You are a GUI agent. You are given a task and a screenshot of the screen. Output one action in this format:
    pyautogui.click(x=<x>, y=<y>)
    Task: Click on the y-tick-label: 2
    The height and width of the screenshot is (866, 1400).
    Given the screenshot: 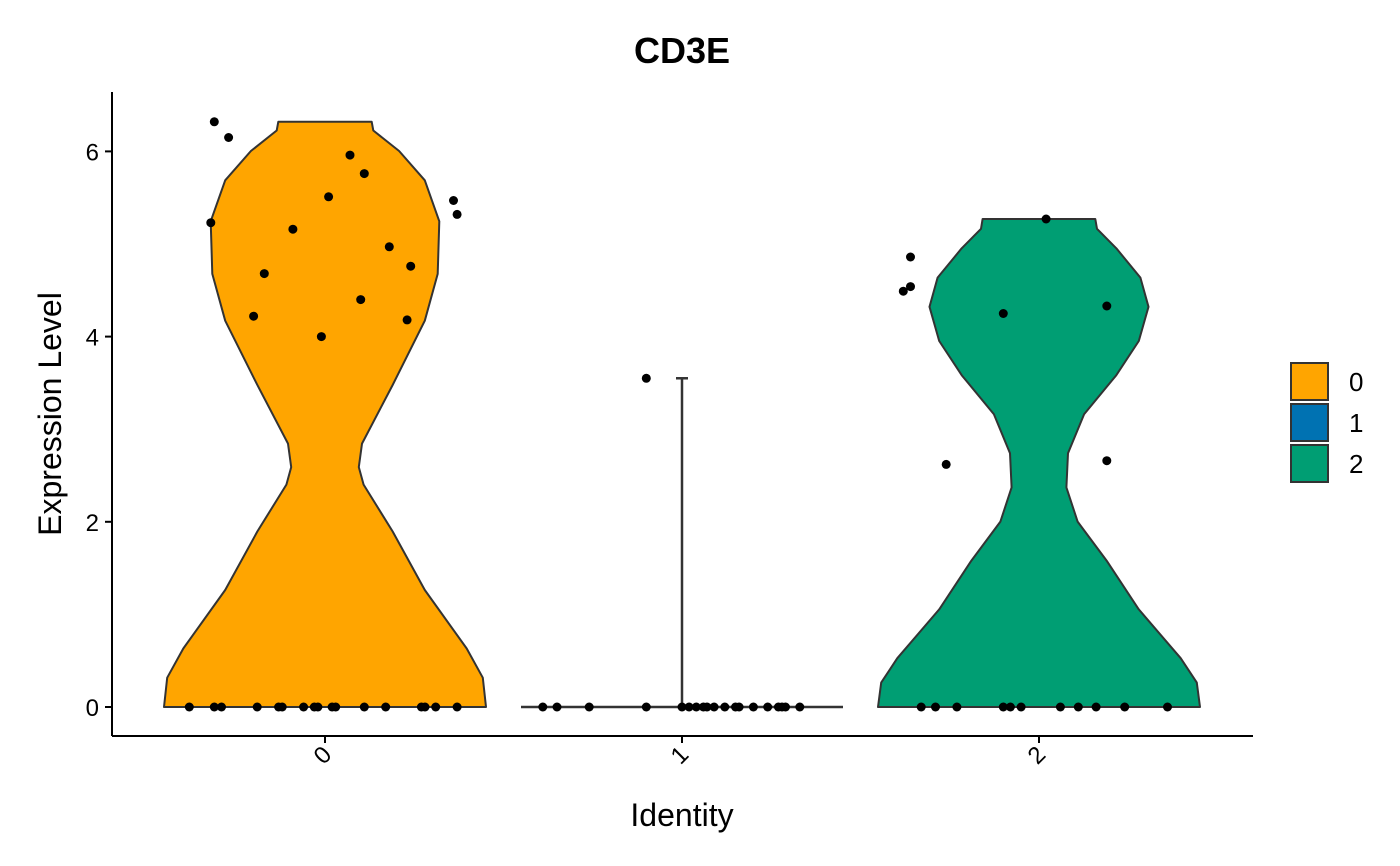 What is the action you would take?
    pyautogui.click(x=92, y=523)
    